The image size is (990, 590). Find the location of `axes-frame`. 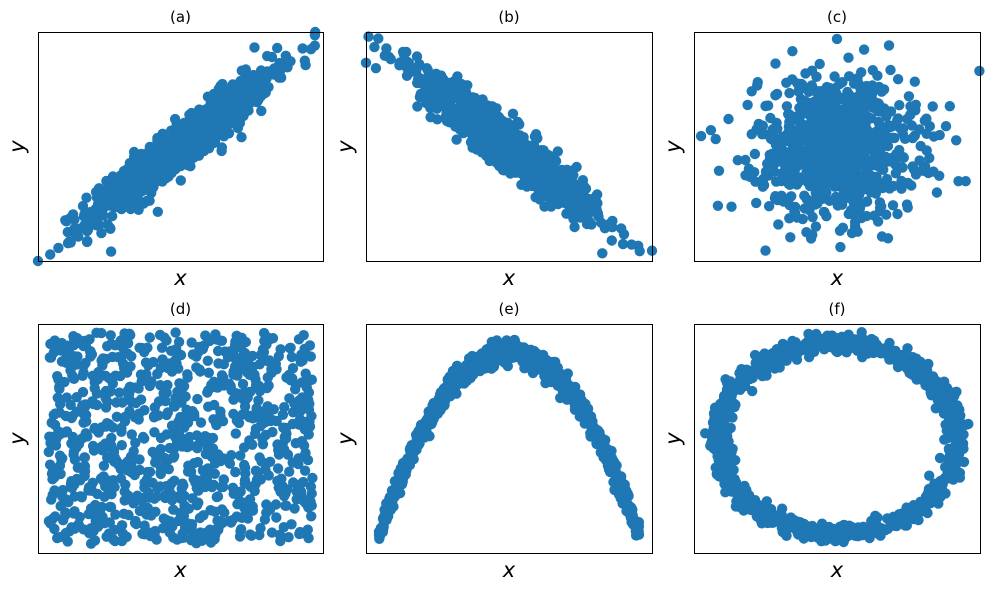

axes-frame is located at coordinates (181, 147).